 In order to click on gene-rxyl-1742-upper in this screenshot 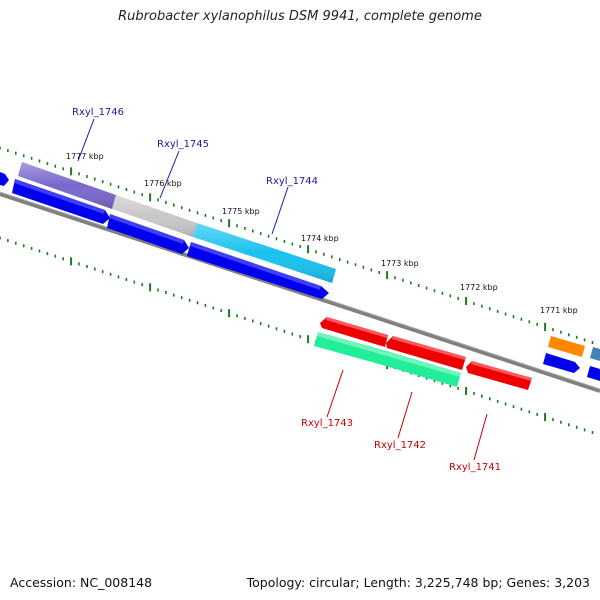, I will do `click(426, 353)`.